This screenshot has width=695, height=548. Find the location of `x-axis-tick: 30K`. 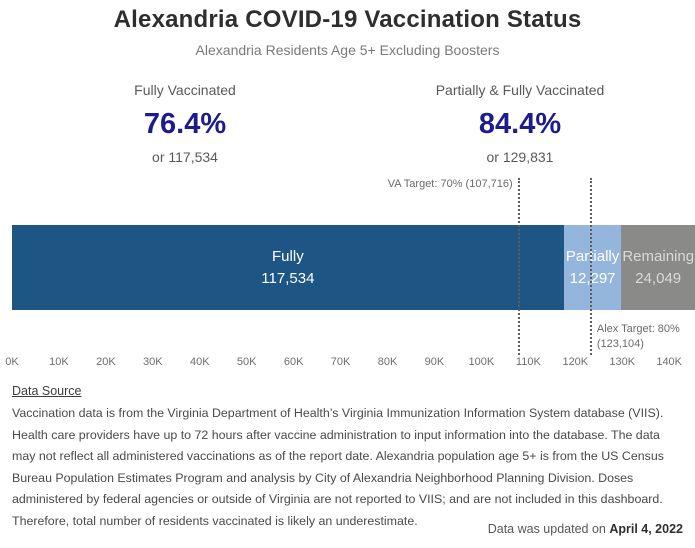

x-axis-tick: 30K is located at coordinates (153, 362).